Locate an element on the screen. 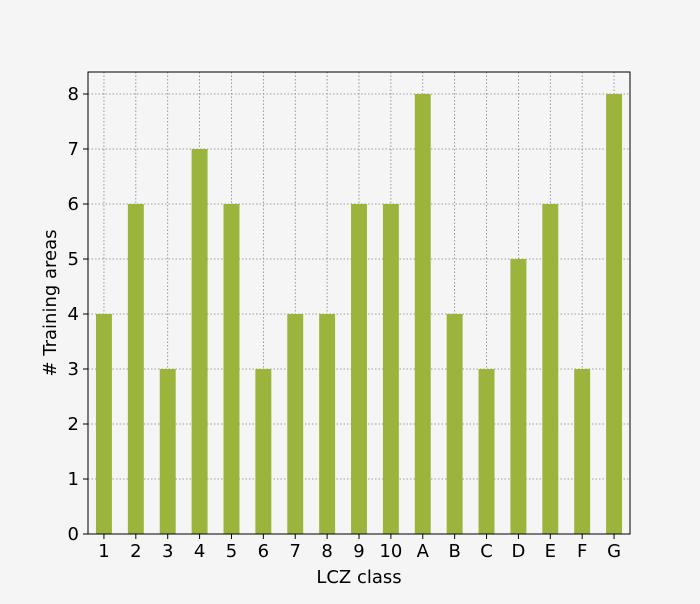 This screenshot has height=604, width=700. bar-E is located at coordinates (550, 369).